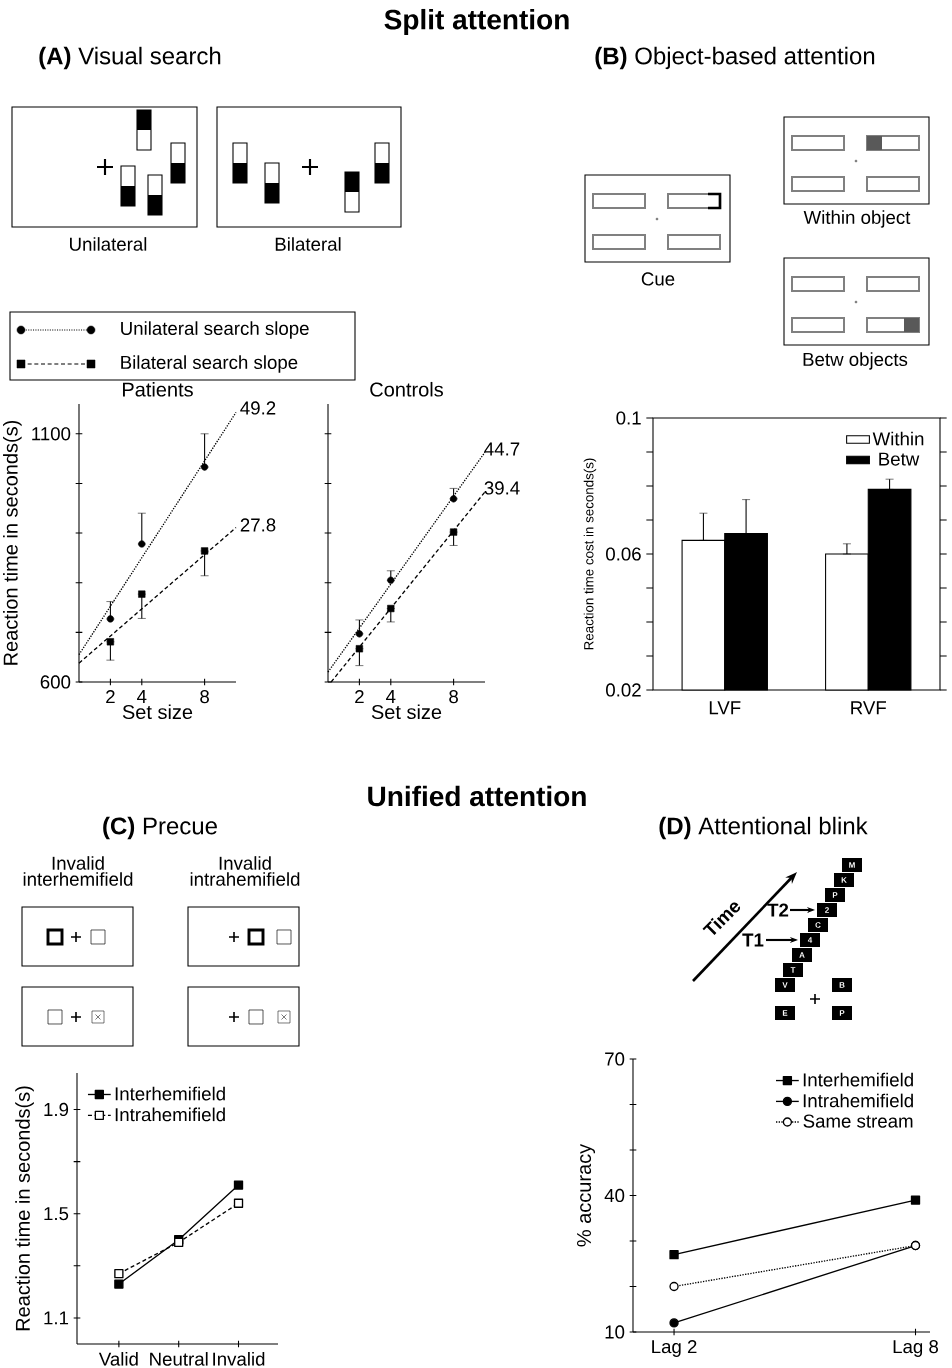 This screenshot has width=952, height=1368. What do you see at coordinates (78, 871) in the screenshot?
I see `text: Invalid interhemifield` at bounding box center [78, 871].